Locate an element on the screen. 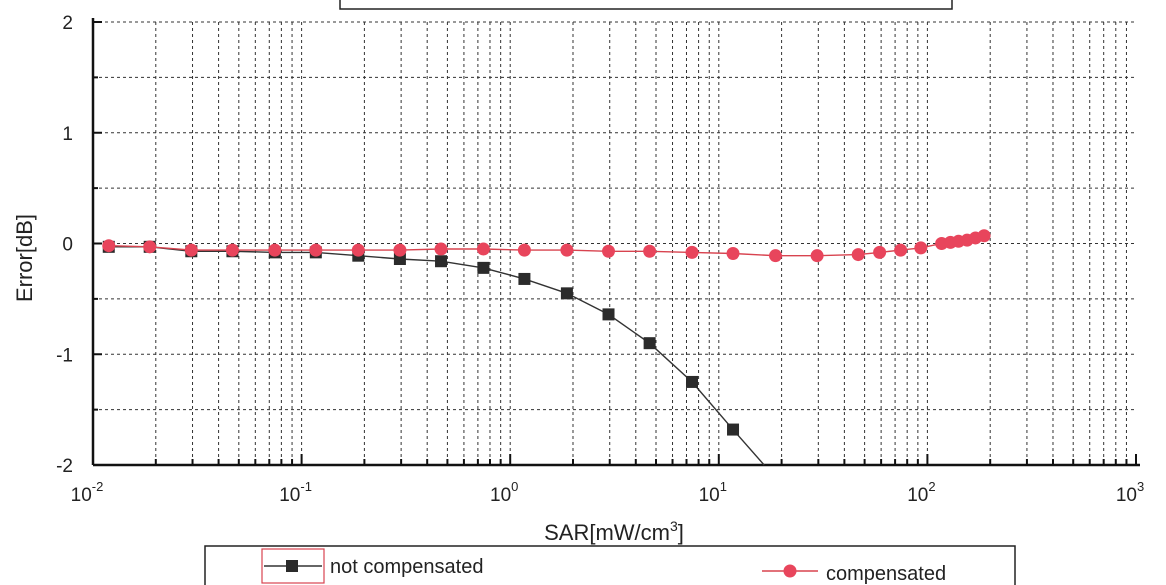 The image size is (1166, 585). legend-marker-compensated is located at coordinates (790, 571).